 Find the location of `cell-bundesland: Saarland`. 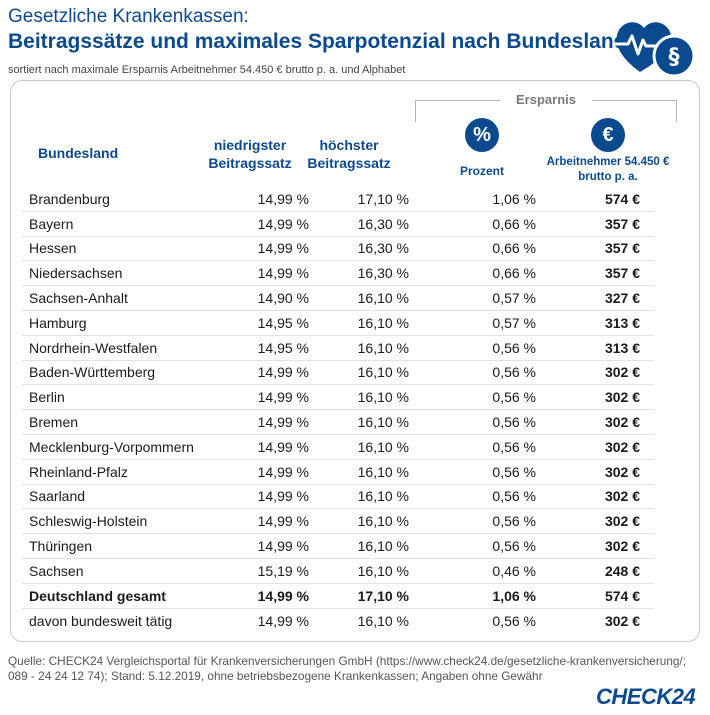

cell-bundesland: Saarland is located at coordinates (57, 496).